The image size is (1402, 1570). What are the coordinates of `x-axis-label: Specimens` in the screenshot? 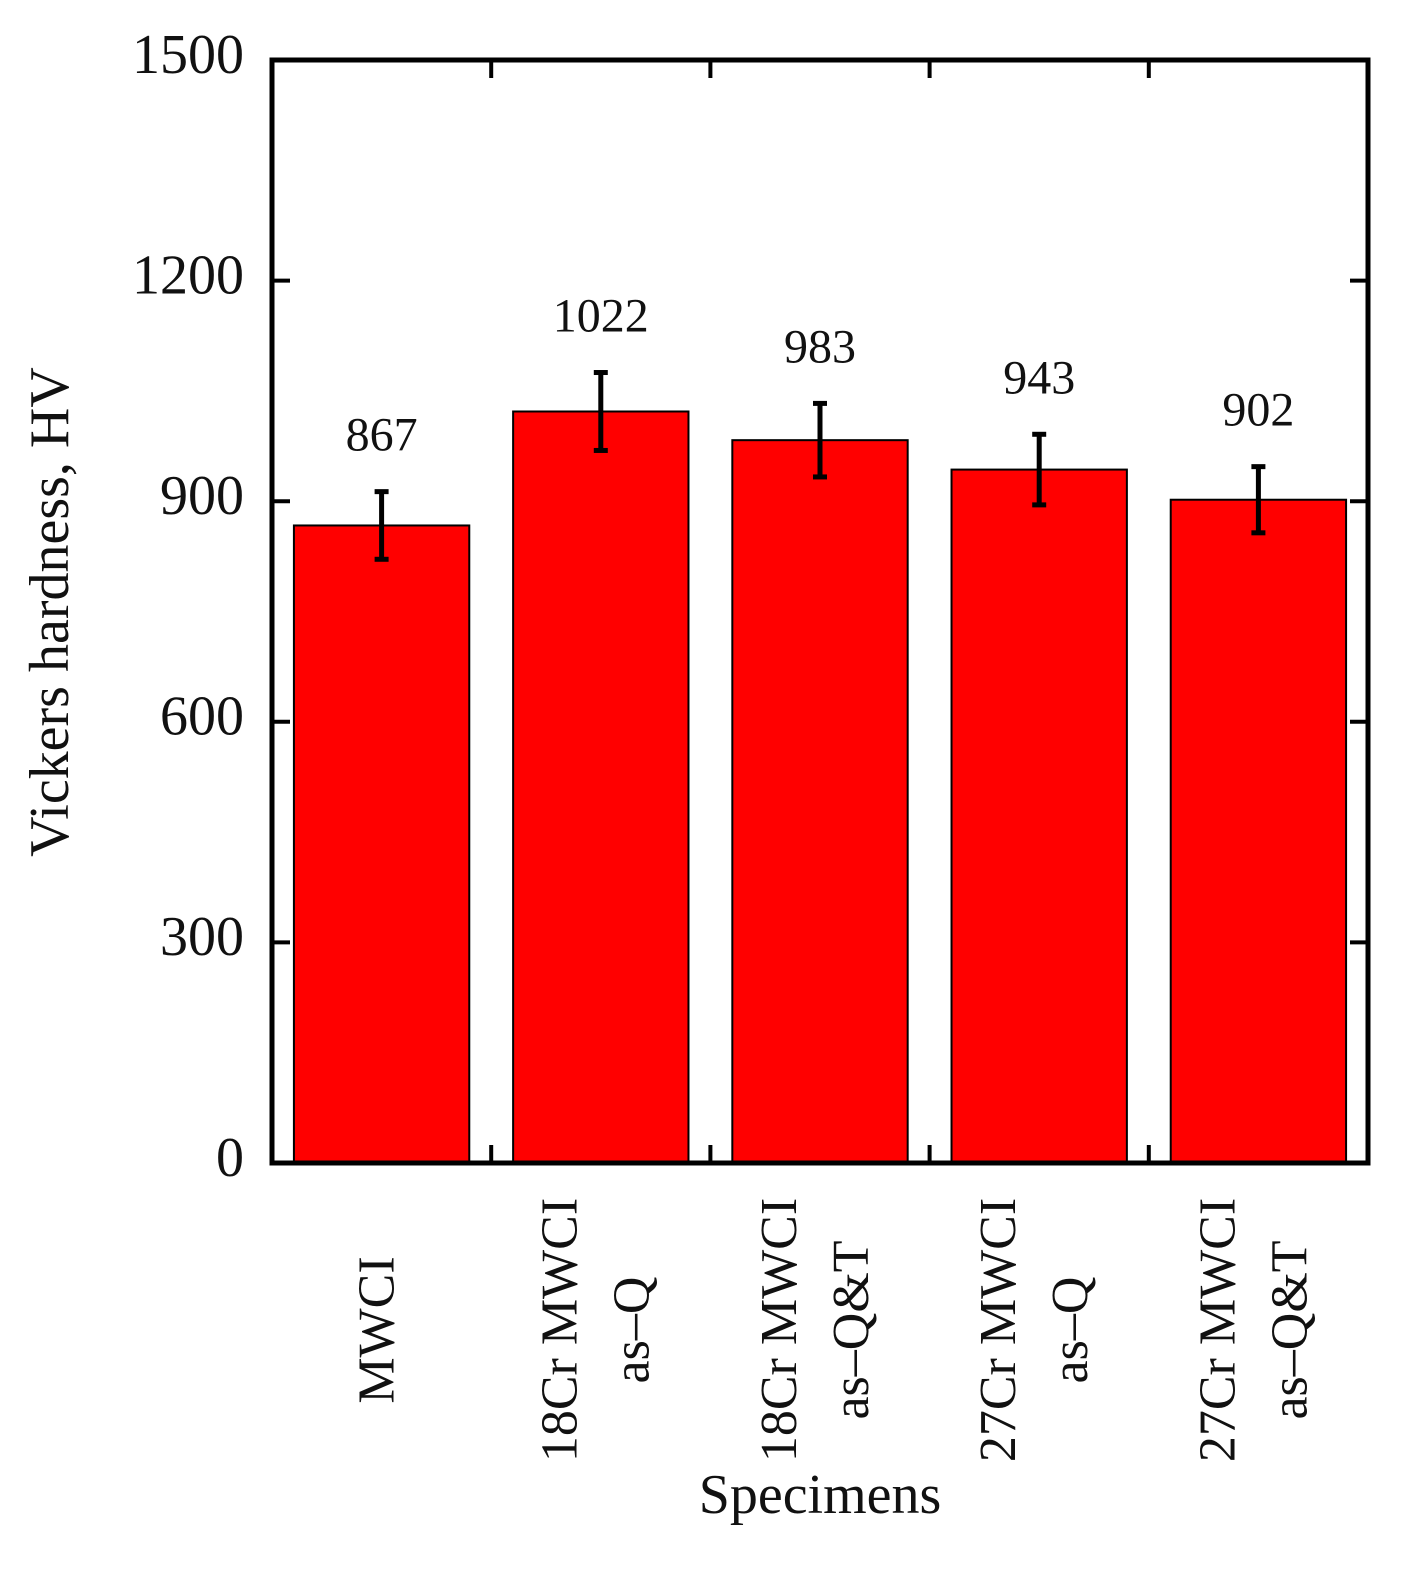 It's located at (820, 1495).